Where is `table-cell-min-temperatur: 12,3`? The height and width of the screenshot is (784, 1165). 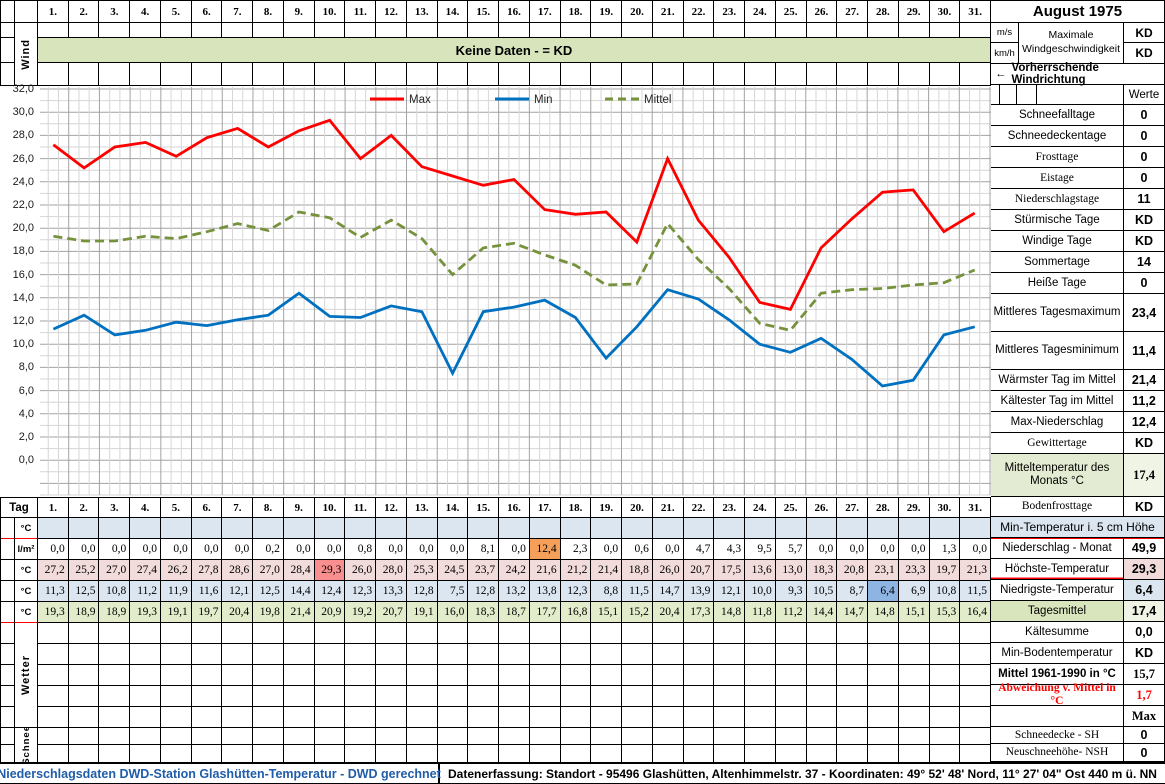 table-cell-min-temperatur: 12,3 is located at coordinates (576, 591).